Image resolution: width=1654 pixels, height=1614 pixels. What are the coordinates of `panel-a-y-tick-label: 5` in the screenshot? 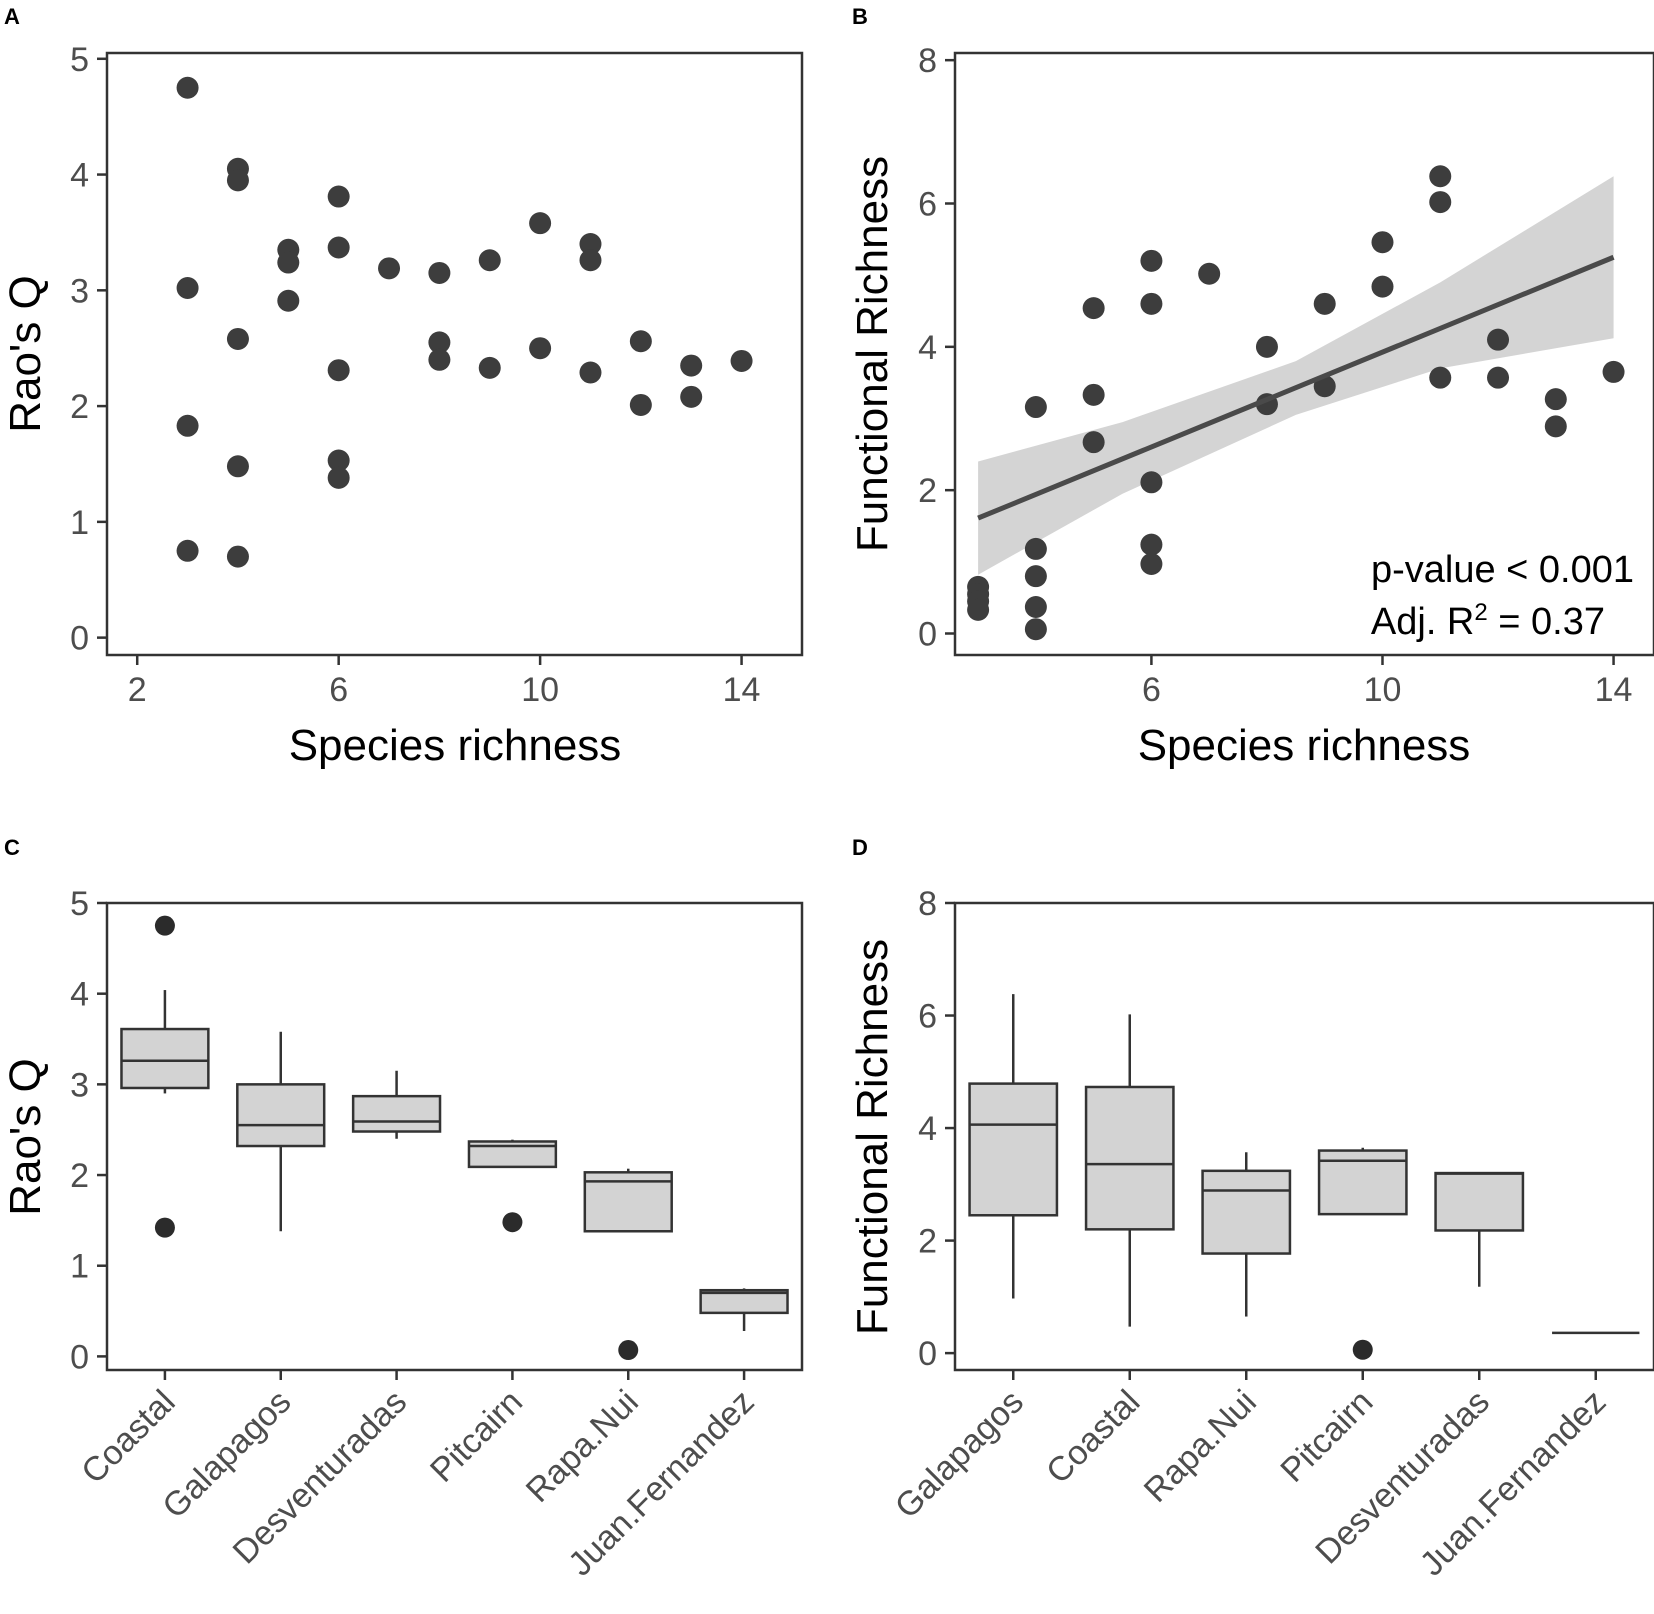 It's located at (79, 60).